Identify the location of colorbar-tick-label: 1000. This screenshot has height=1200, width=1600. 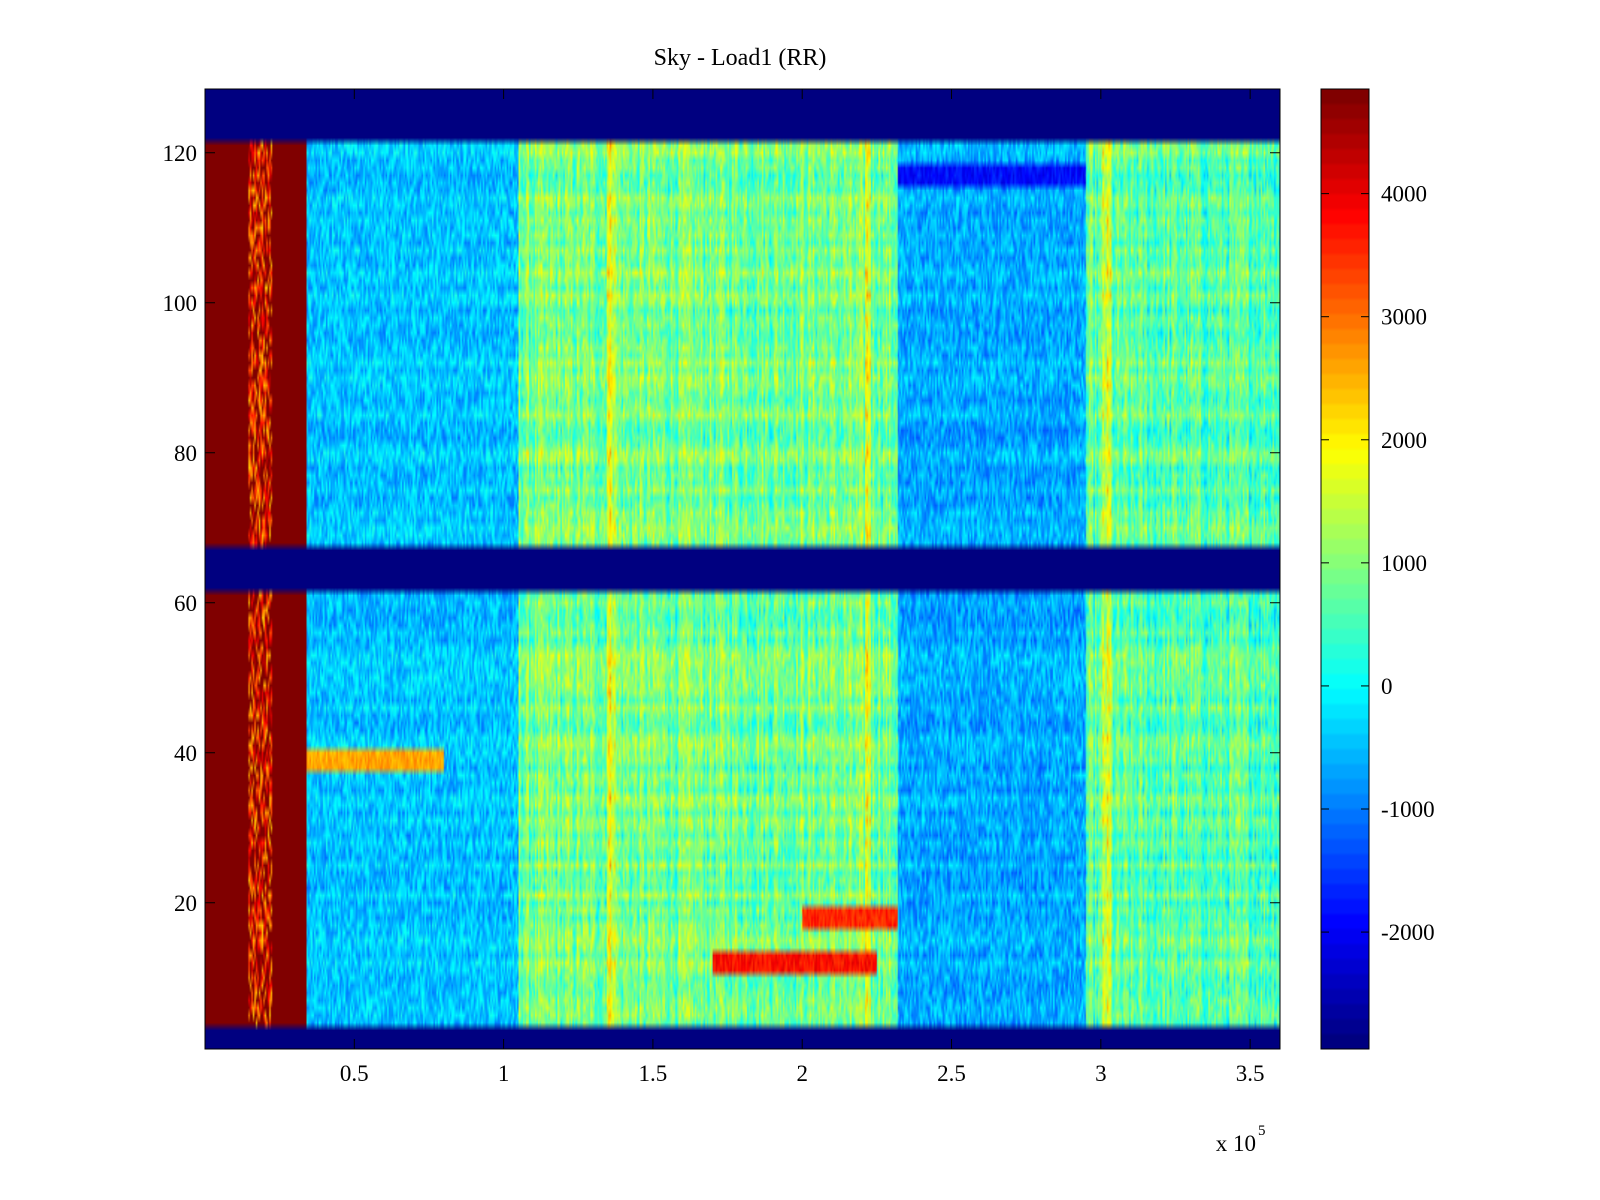
(1404, 563).